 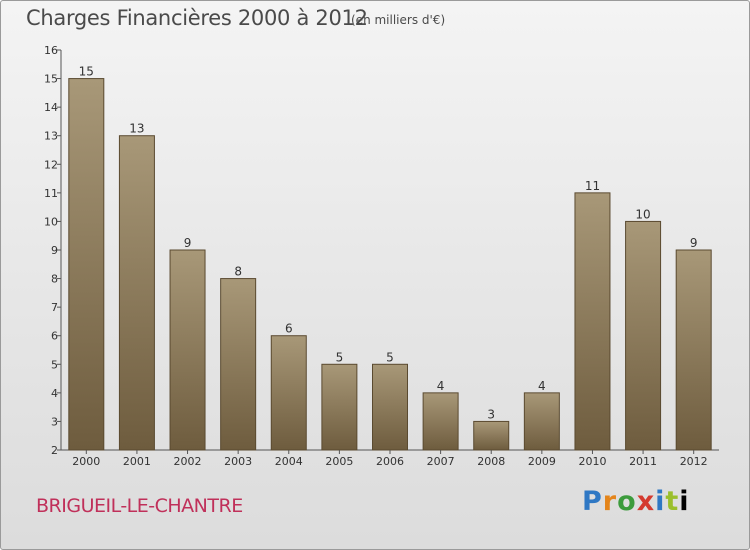 I want to click on y-tick-label: 12, so click(x=51, y=164).